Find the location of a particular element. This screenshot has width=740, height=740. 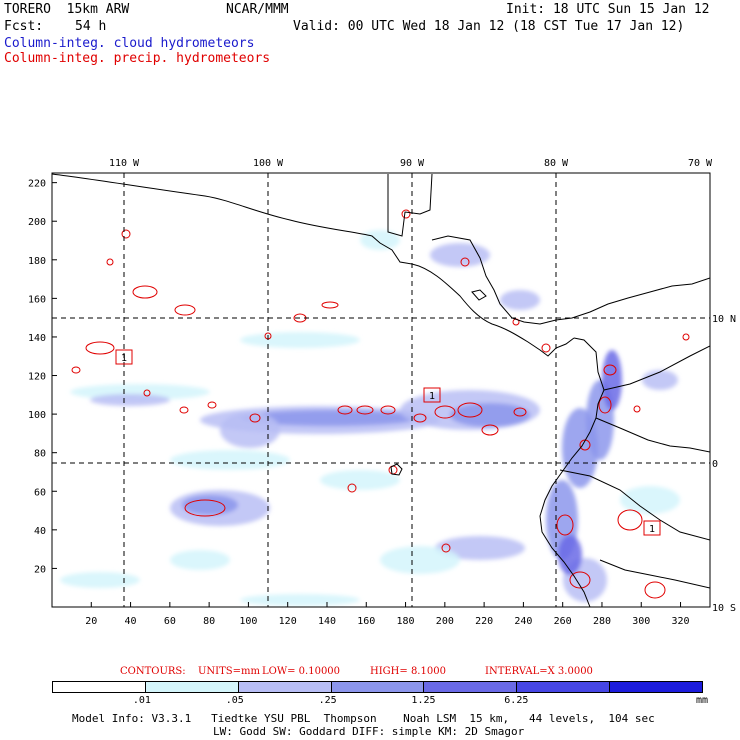

x-tick-label: 40 is located at coordinates (131, 621).